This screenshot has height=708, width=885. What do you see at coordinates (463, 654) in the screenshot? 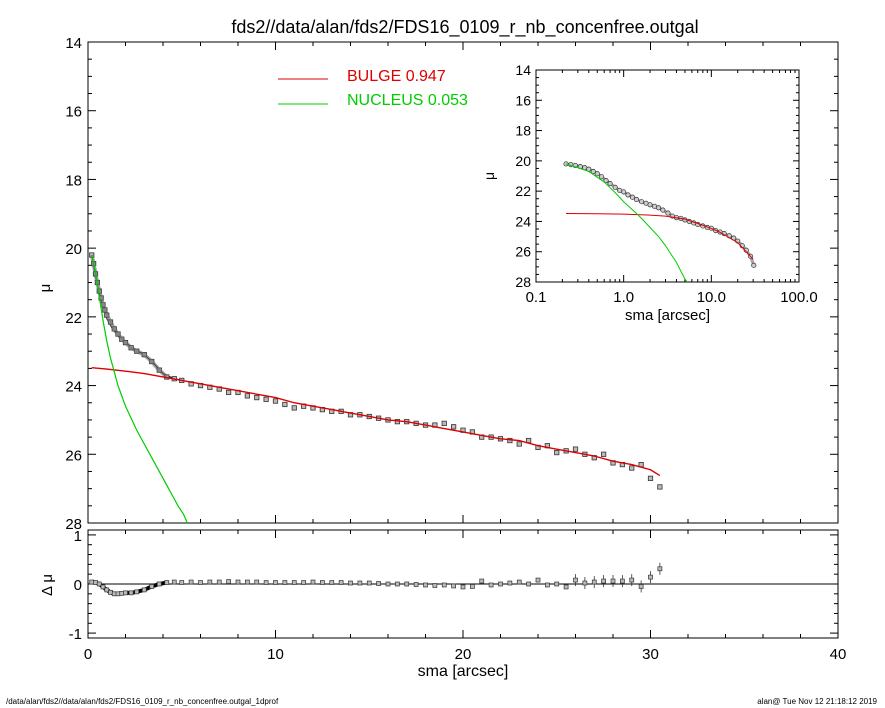
I see `residual-x-tick-label: 20` at bounding box center [463, 654].